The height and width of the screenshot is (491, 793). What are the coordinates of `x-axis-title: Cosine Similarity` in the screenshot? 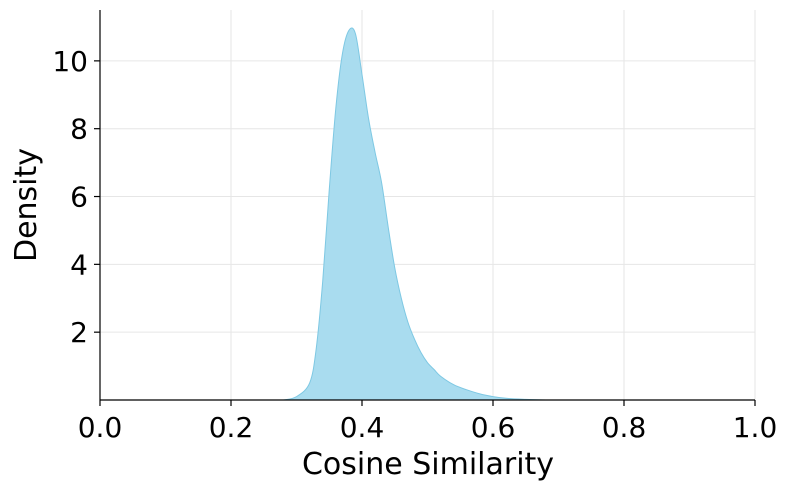 It's located at (428, 464).